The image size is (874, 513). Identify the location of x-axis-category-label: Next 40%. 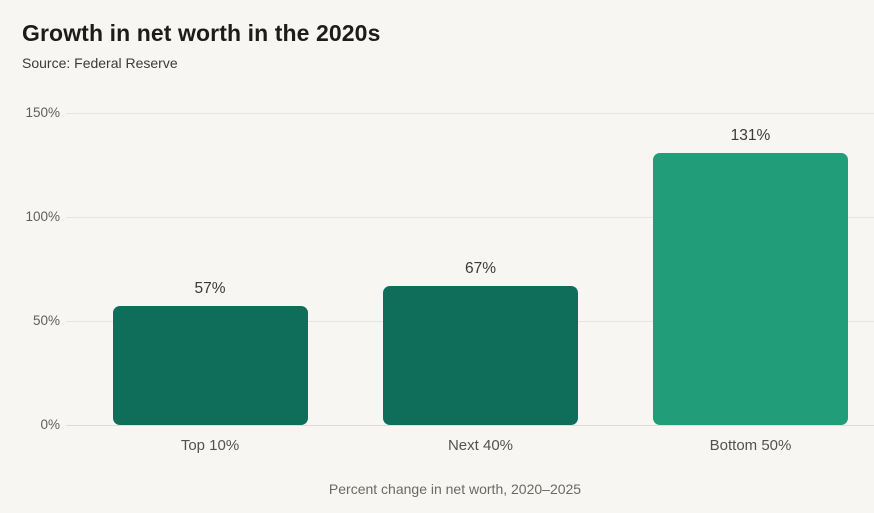
(480, 445).